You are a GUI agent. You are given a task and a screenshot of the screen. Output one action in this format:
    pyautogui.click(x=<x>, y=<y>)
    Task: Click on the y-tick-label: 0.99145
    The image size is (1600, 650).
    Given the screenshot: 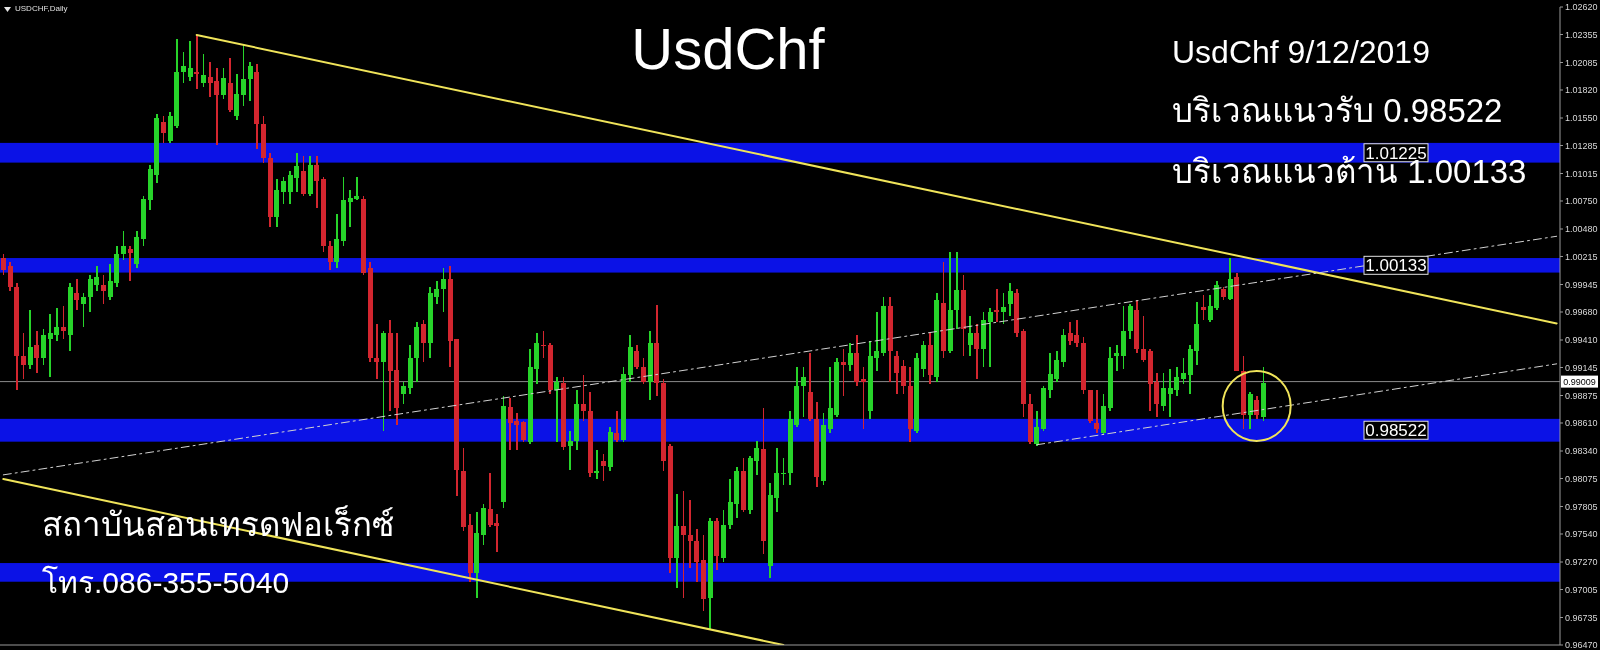 What is the action you would take?
    pyautogui.click(x=1581, y=367)
    